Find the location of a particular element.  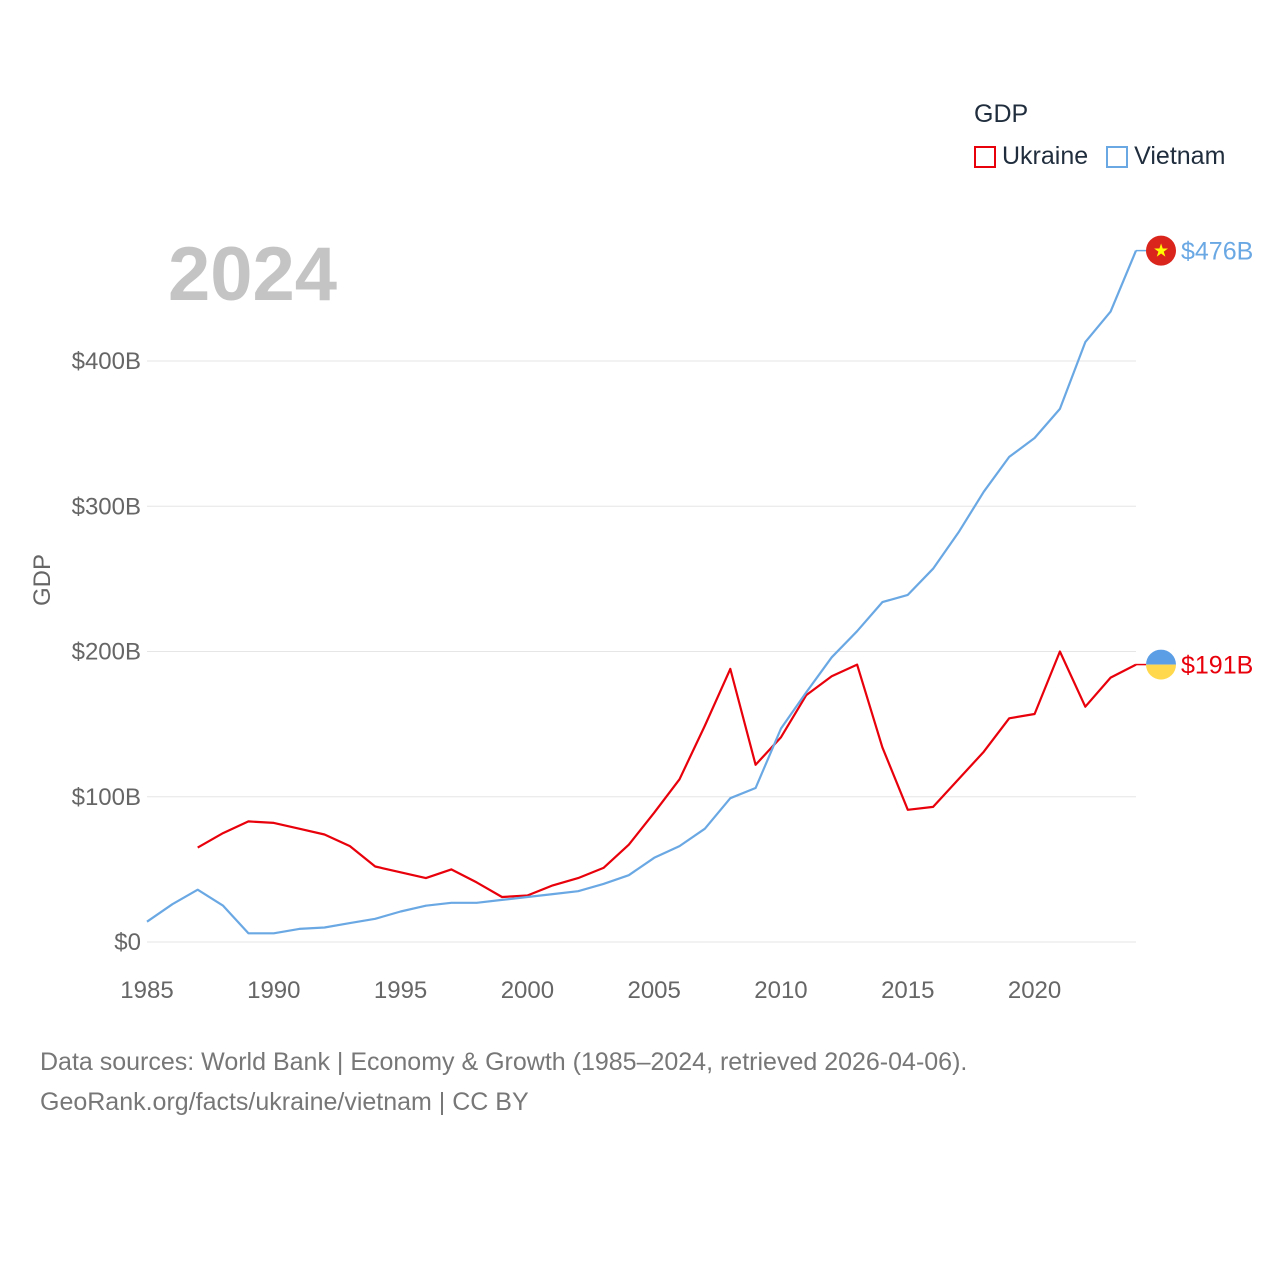

y-tick-label: $100B is located at coordinates (106, 797).